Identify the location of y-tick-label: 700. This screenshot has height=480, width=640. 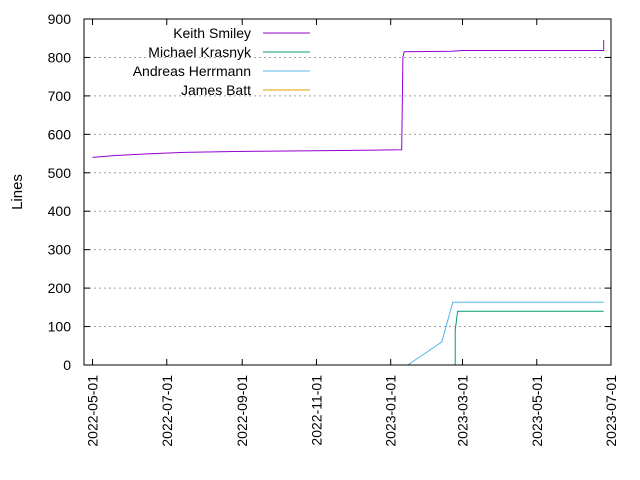
(60, 96).